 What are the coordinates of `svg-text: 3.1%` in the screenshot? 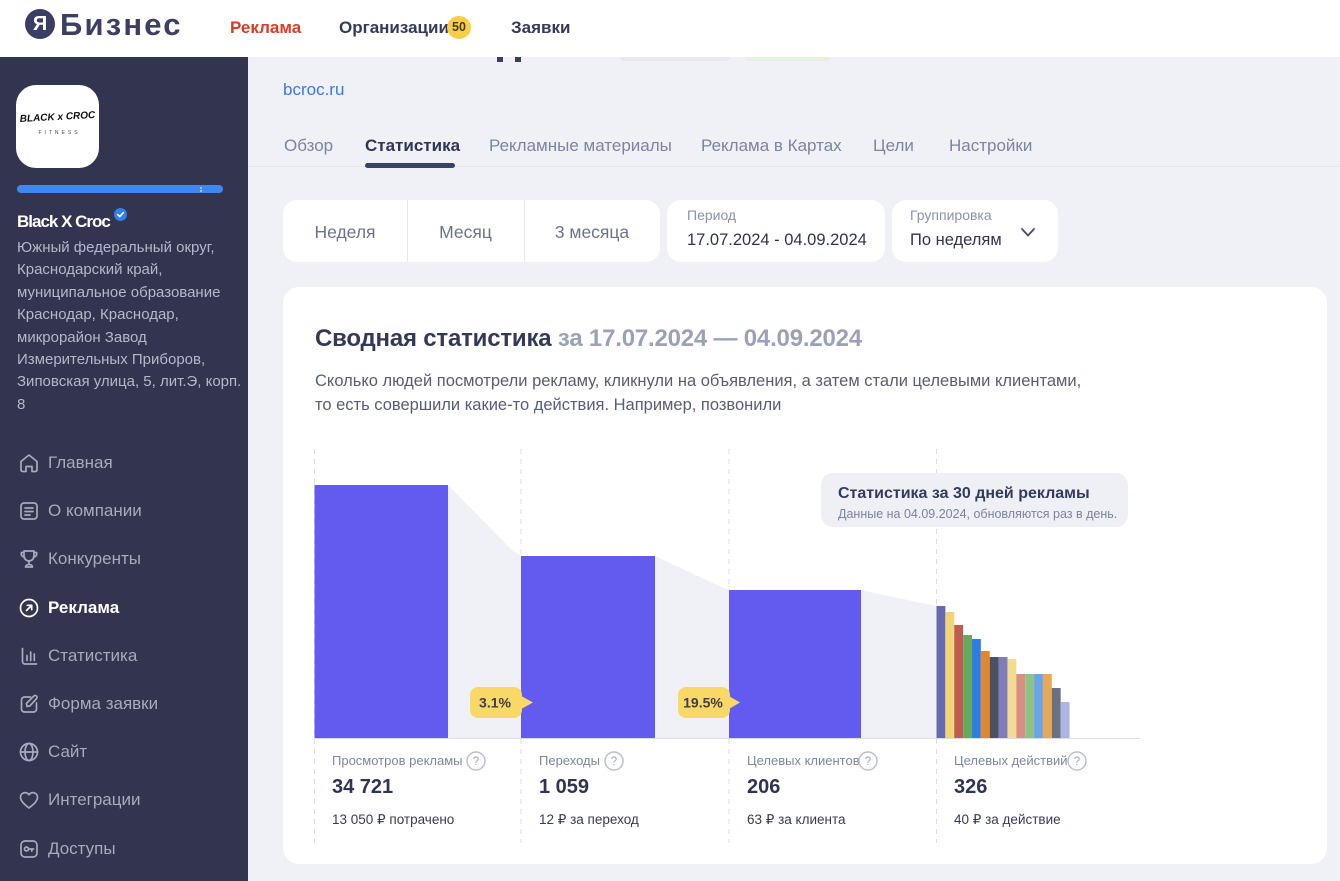 It's located at (495, 703).